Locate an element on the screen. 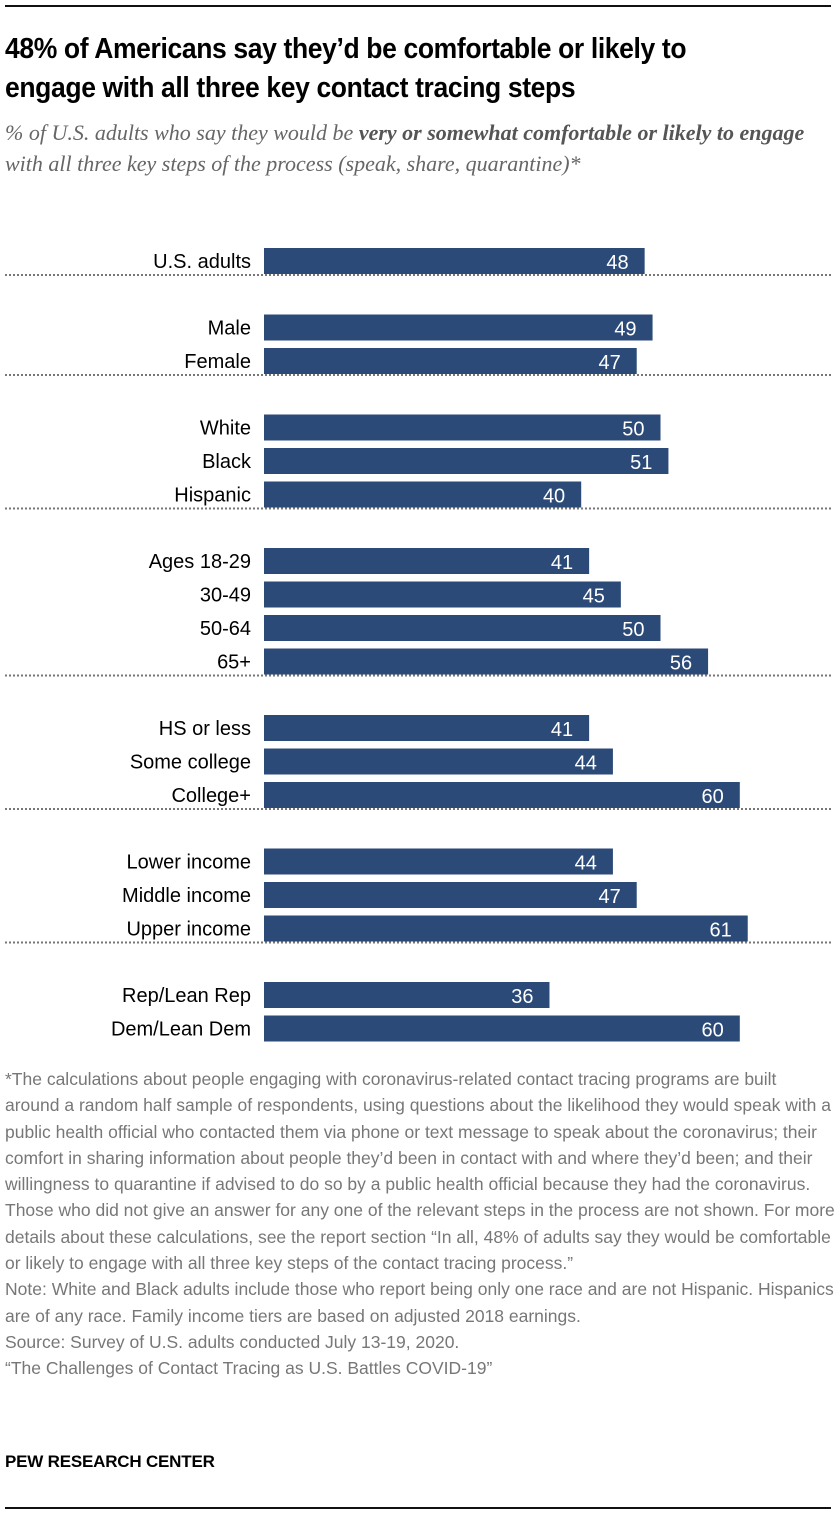 The height and width of the screenshot is (1516, 840). value-label: 36 is located at coordinates (522, 997).